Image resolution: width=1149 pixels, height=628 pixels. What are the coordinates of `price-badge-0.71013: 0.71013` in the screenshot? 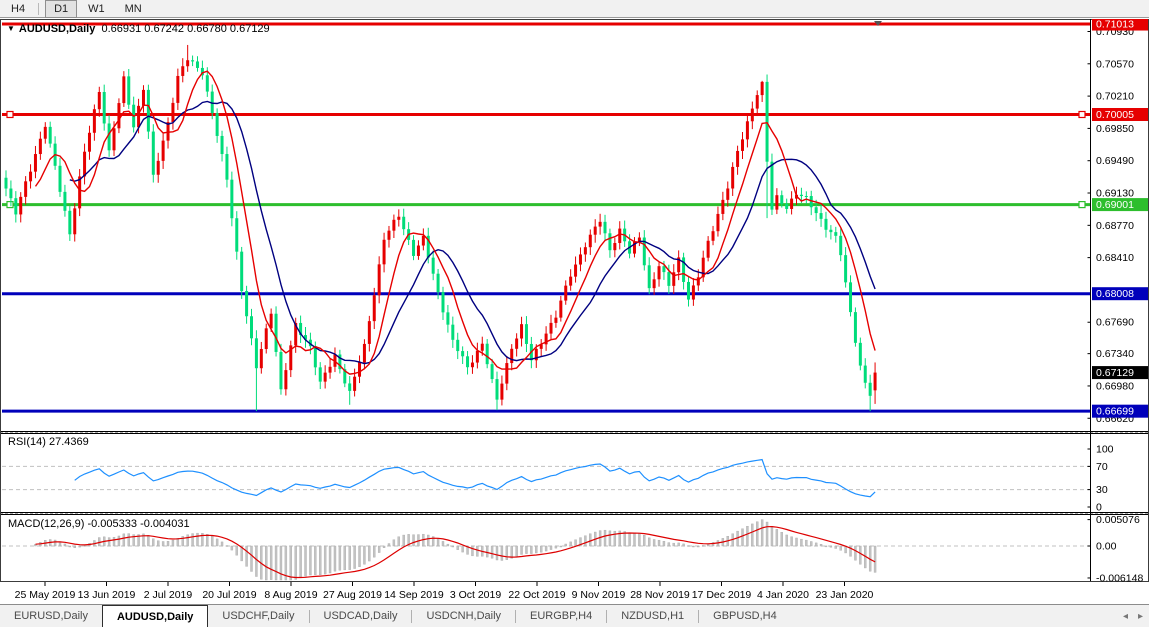 It's located at (1120, 25).